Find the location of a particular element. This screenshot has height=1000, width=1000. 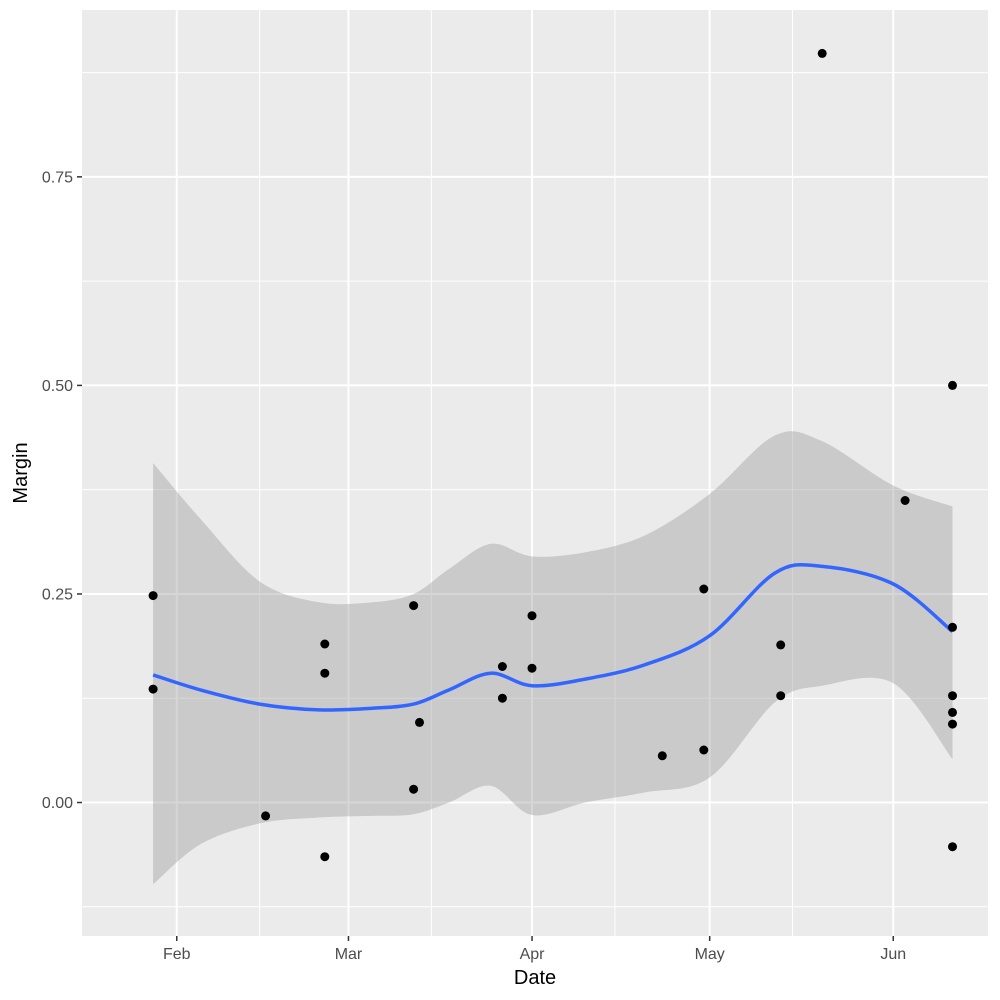

x-axis: Feb Mar Apr May Jun is located at coordinates (534, 949).